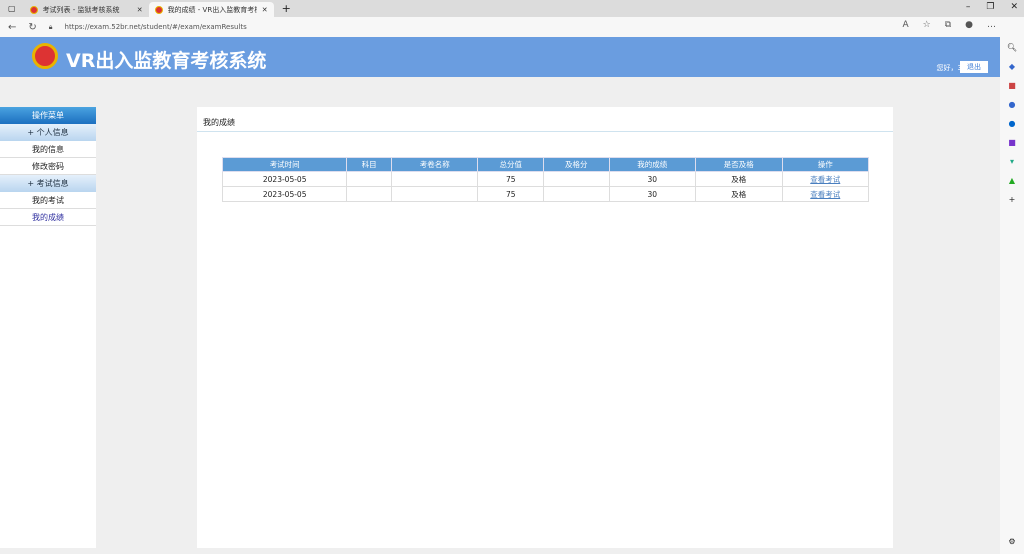 The image size is (1024, 554). I want to click on close-window-icon: ✕, so click(1014, 7).